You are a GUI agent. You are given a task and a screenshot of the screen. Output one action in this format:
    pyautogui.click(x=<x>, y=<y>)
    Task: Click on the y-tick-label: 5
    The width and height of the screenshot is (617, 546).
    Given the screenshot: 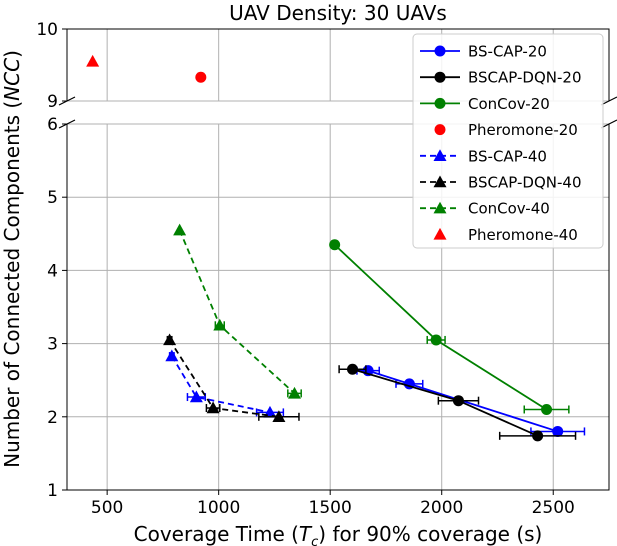 What is the action you would take?
    pyautogui.click(x=52, y=198)
    